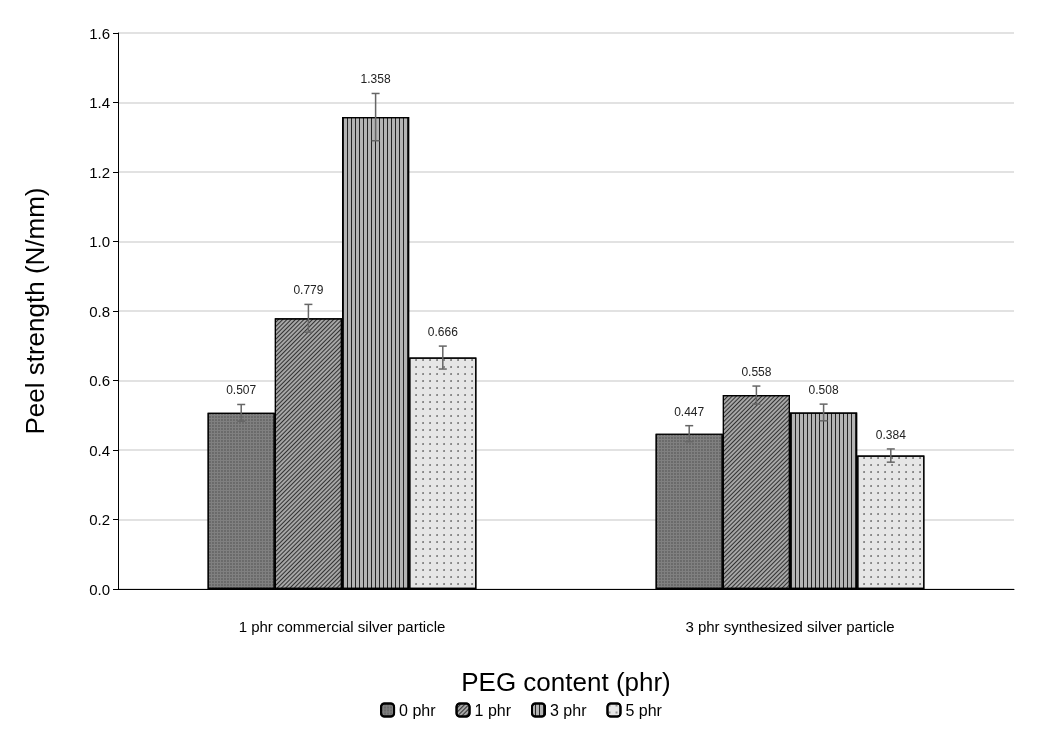 This screenshot has height=737, width=1042. What do you see at coordinates (99, 450) in the screenshot?
I see `y-tick-label: 0.4` at bounding box center [99, 450].